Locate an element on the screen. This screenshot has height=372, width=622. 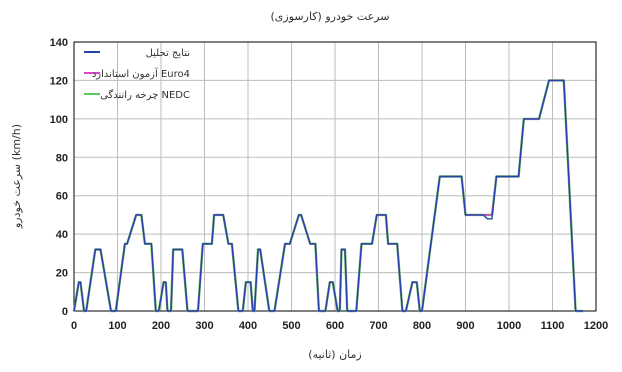
legend-label: آزمون استاندارد Euro4 is located at coordinates (141, 73).